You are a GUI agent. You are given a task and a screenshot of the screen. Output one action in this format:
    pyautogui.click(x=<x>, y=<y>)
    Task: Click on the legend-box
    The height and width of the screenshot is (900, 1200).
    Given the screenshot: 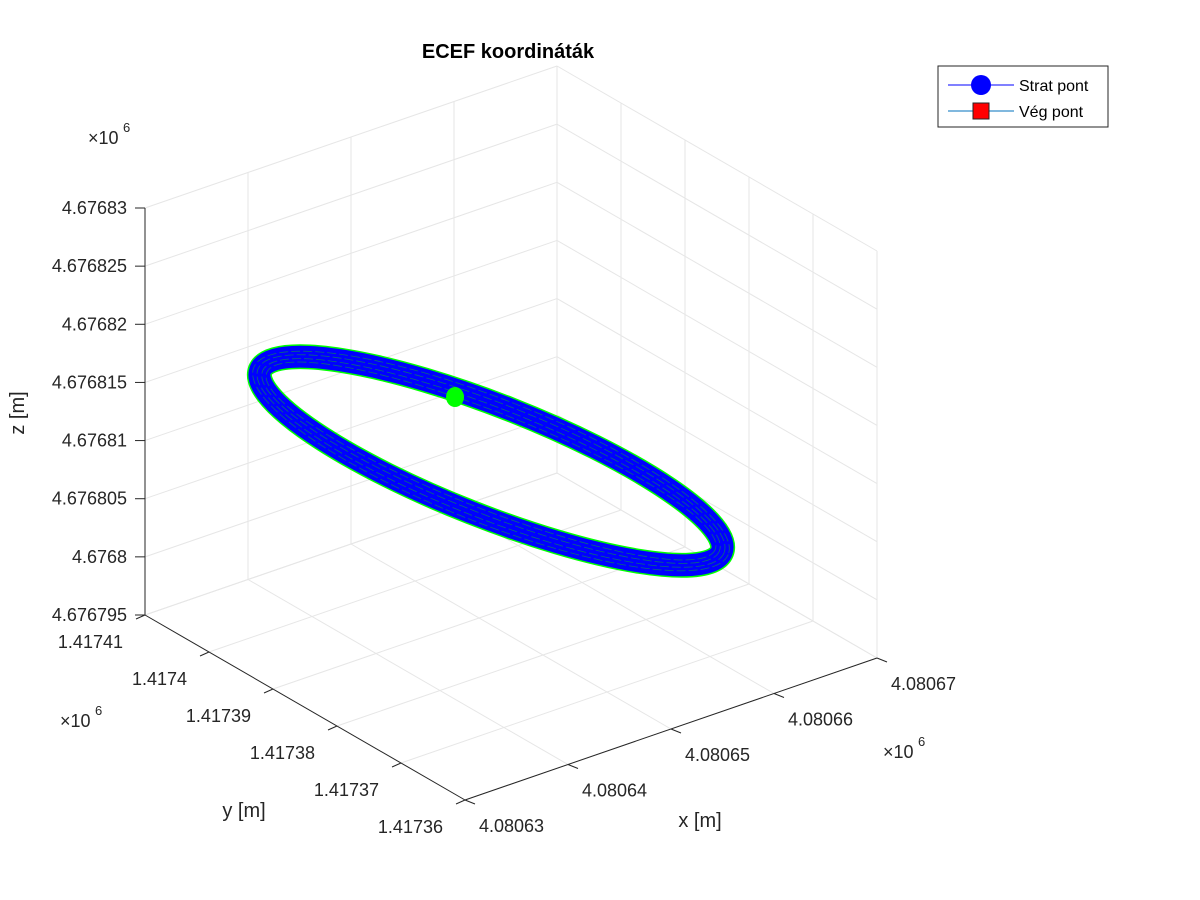 What is the action you would take?
    pyautogui.click(x=1023, y=96)
    